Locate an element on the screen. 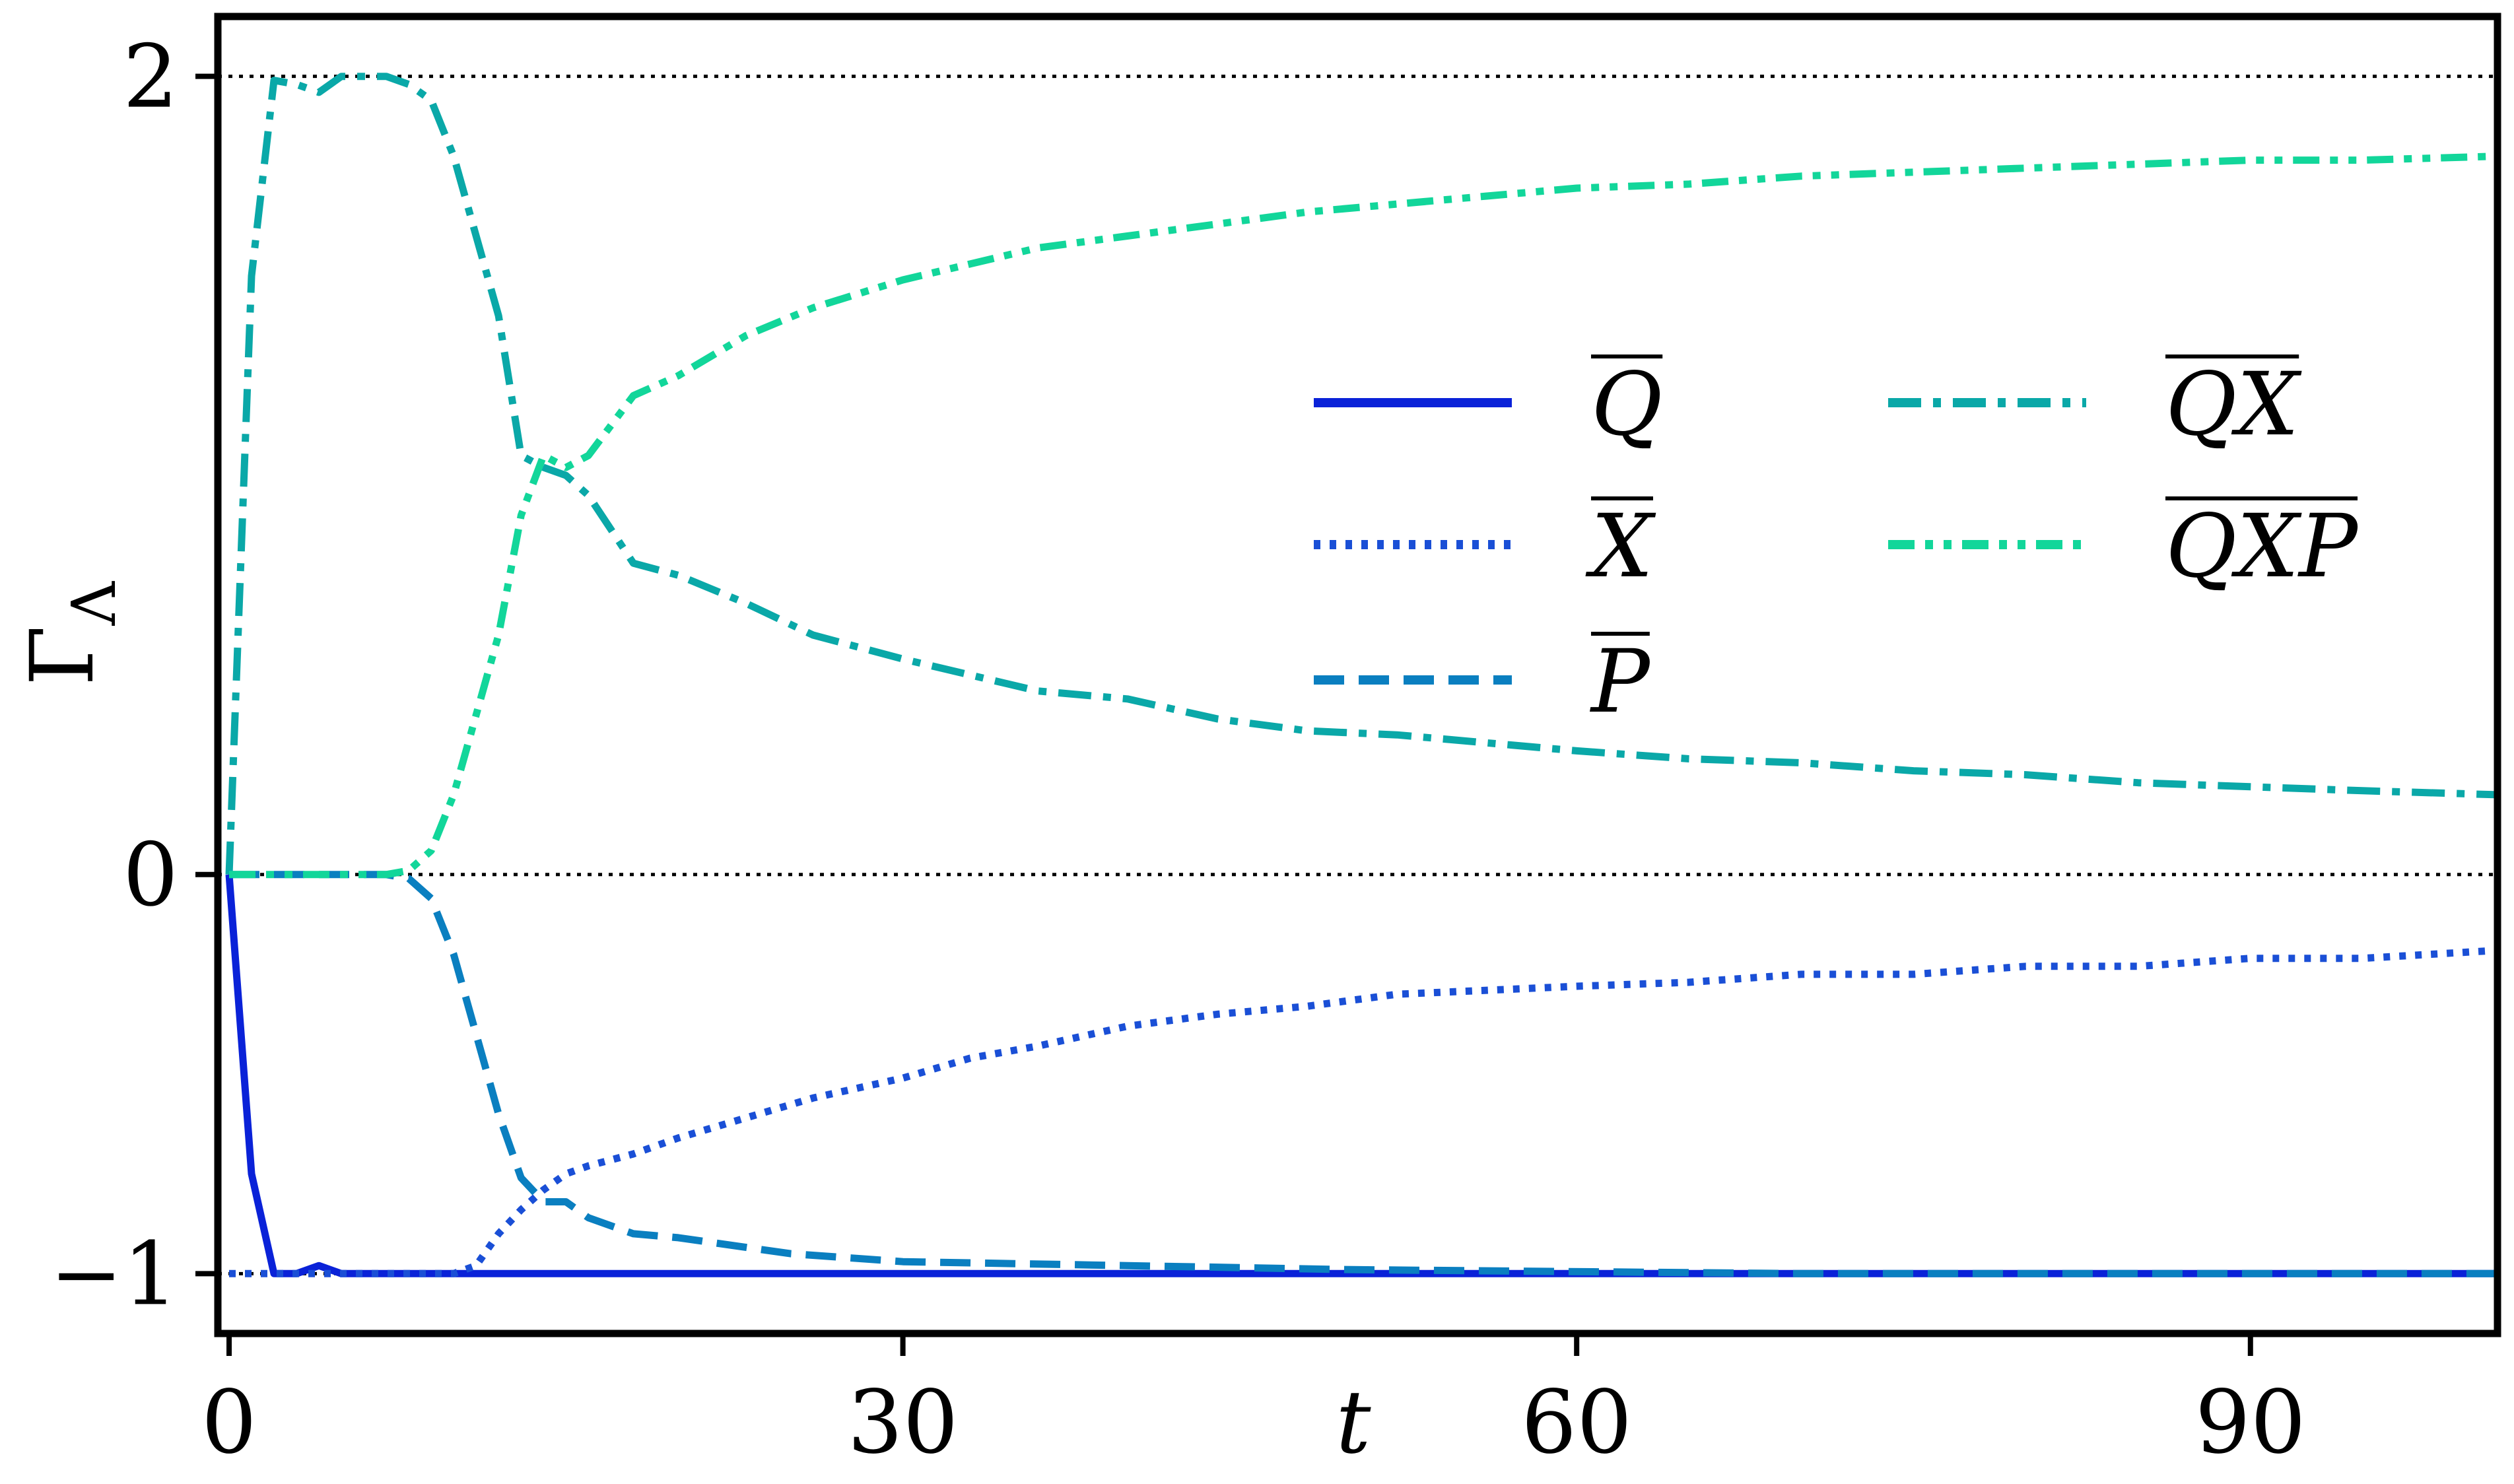 This screenshot has width=2514, height=1484. legend-label-qx: QX is located at coordinates (2233, 404).